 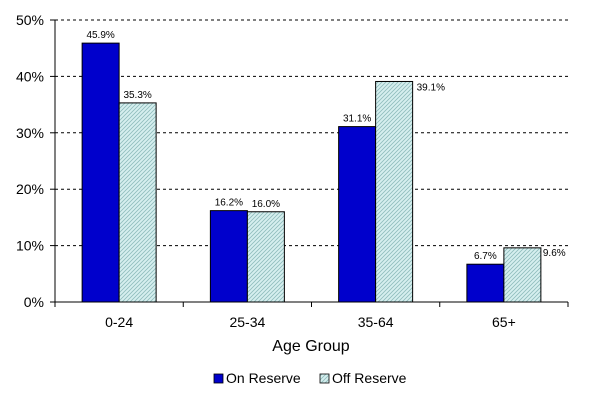 I want to click on x-axis-title: Age Group, so click(x=310, y=346).